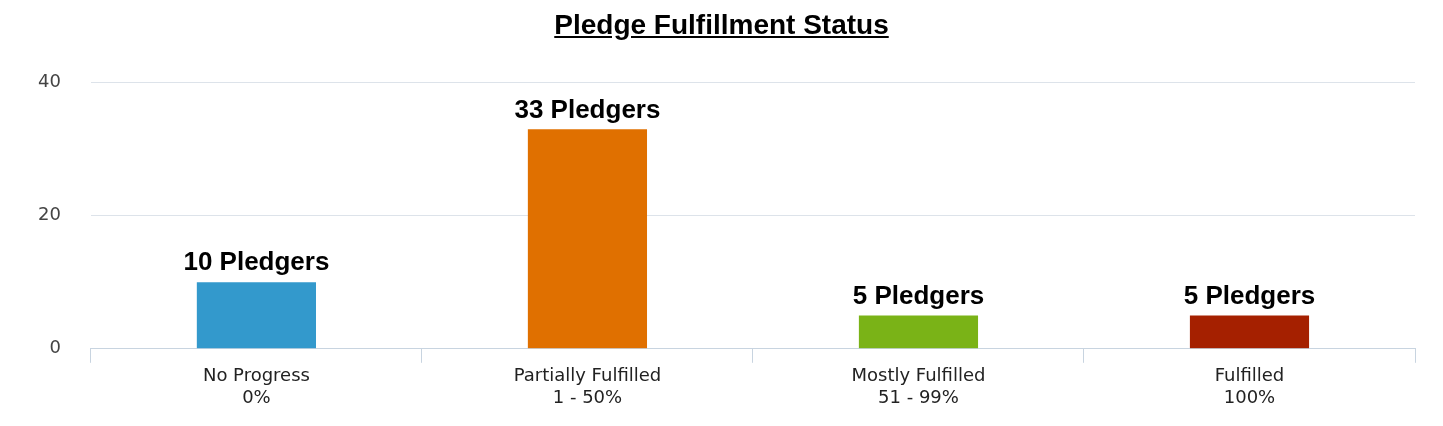  What do you see at coordinates (55, 347) in the screenshot?
I see `y-tick-label: 0` at bounding box center [55, 347].